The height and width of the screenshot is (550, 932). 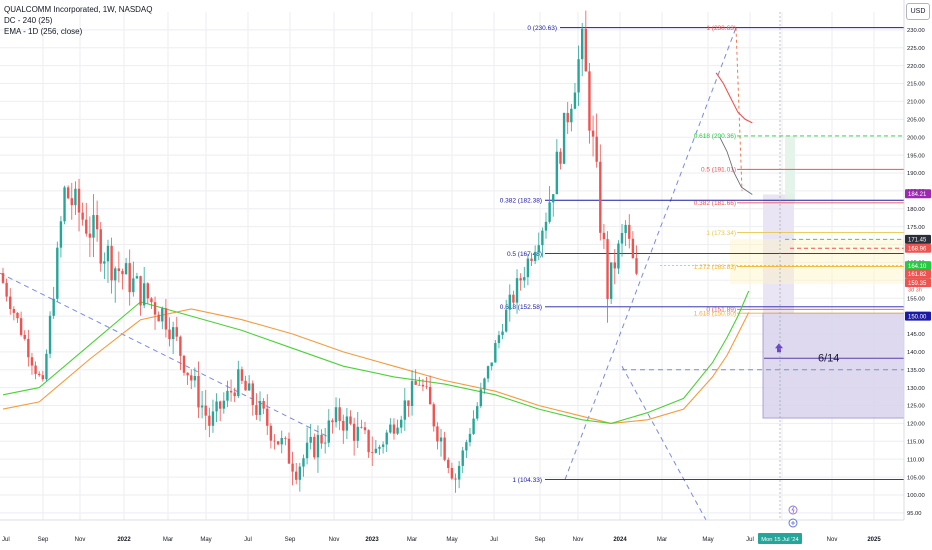 What do you see at coordinates (916, 103) in the screenshot?
I see `price-tick-label: 210.00` at bounding box center [916, 103].